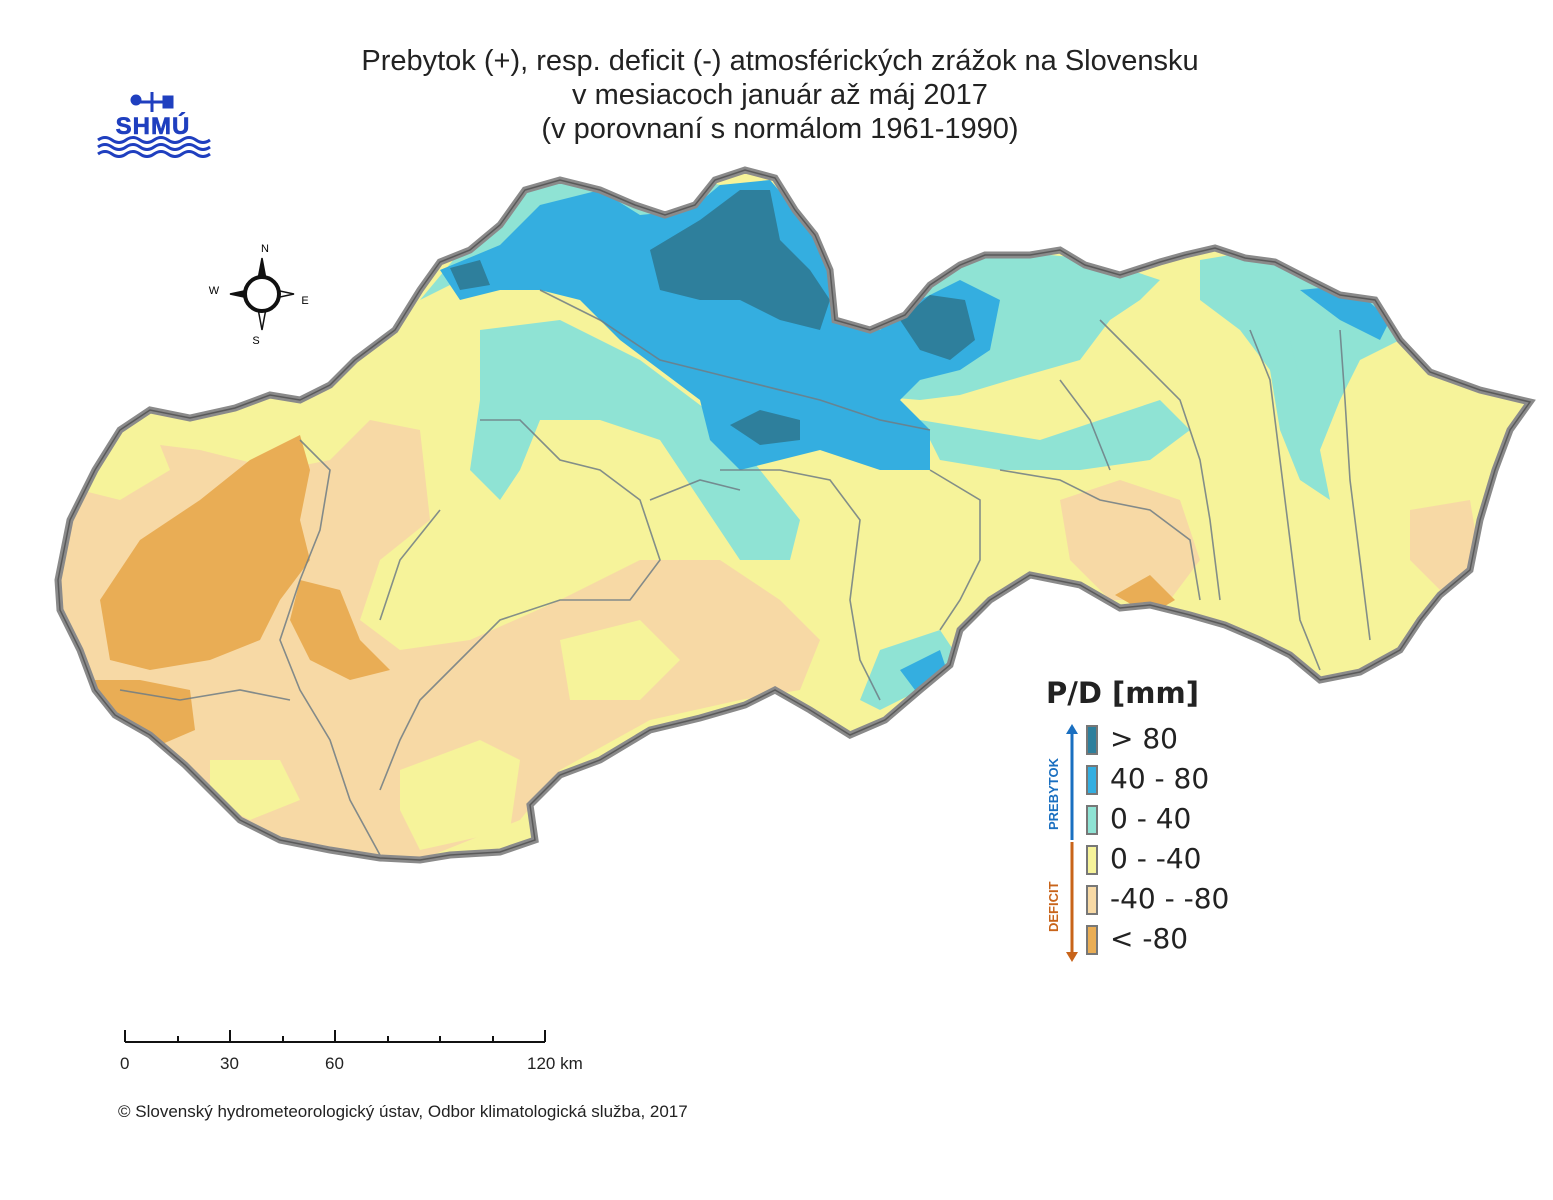 The height and width of the screenshot is (1200, 1553). What do you see at coordinates (154, 147) in the screenshot?
I see `waves-icon` at bounding box center [154, 147].